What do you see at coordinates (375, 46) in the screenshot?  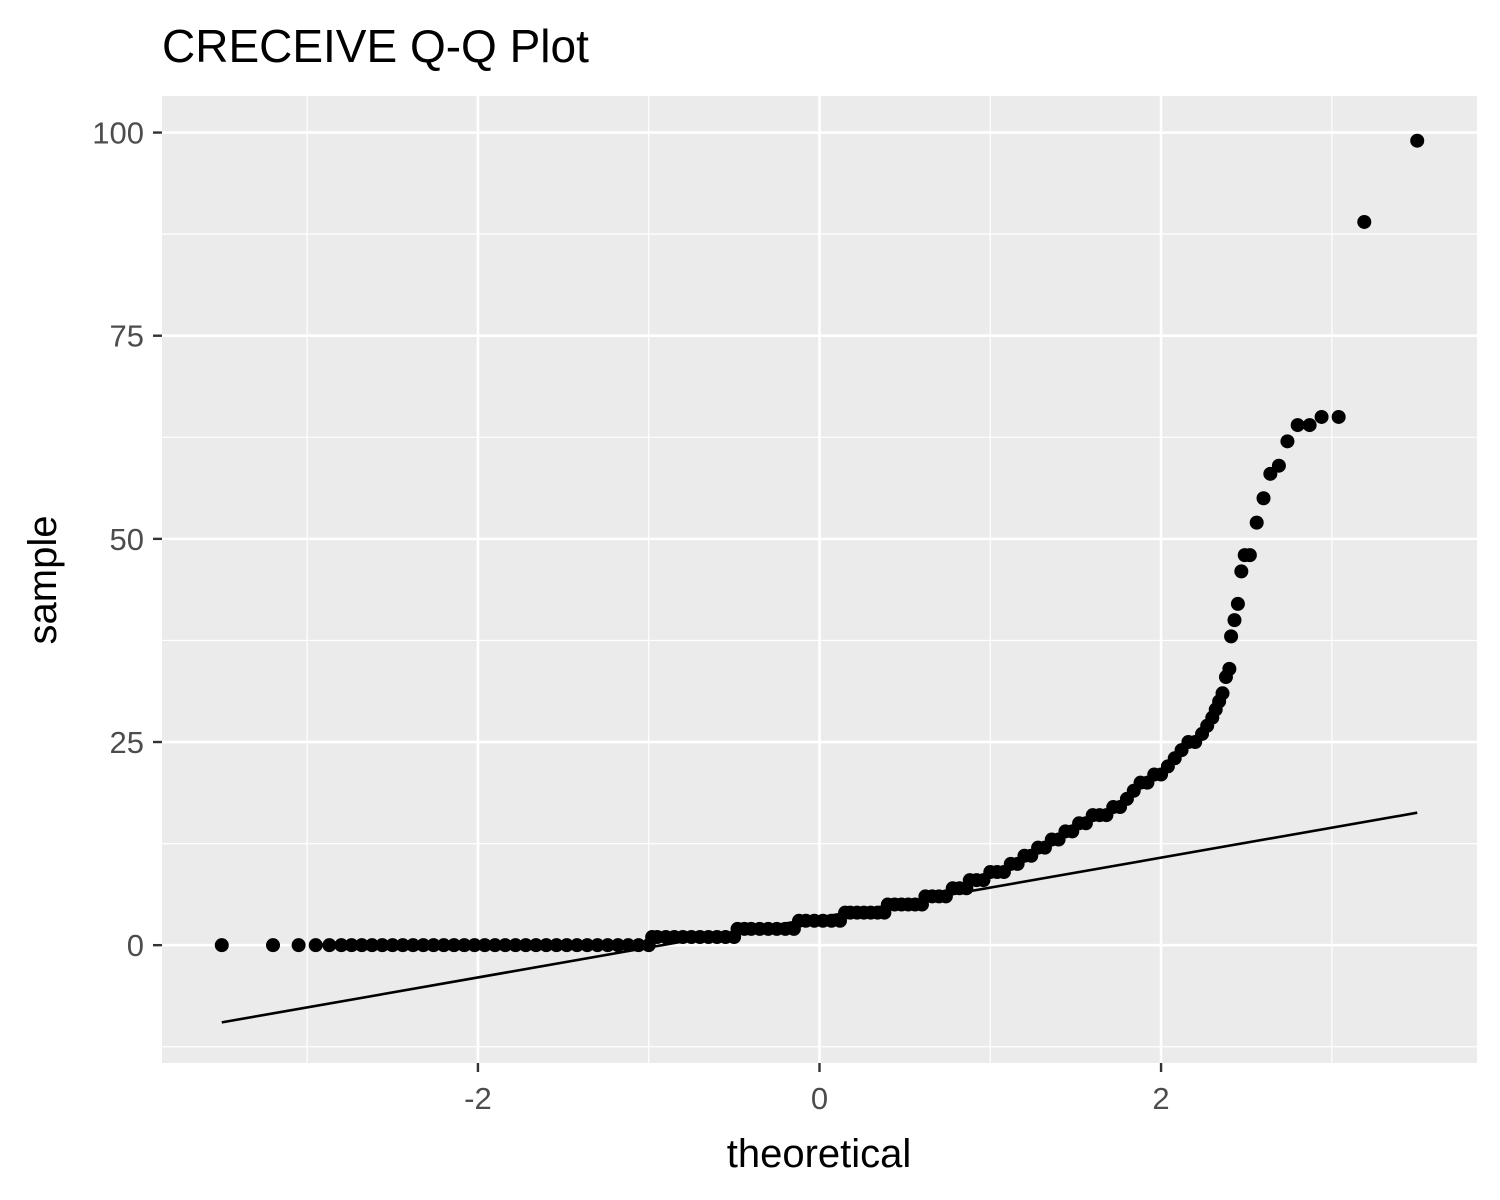 I see `chart-title: CRECEIVE Q-Q Plot` at bounding box center [375, 46].